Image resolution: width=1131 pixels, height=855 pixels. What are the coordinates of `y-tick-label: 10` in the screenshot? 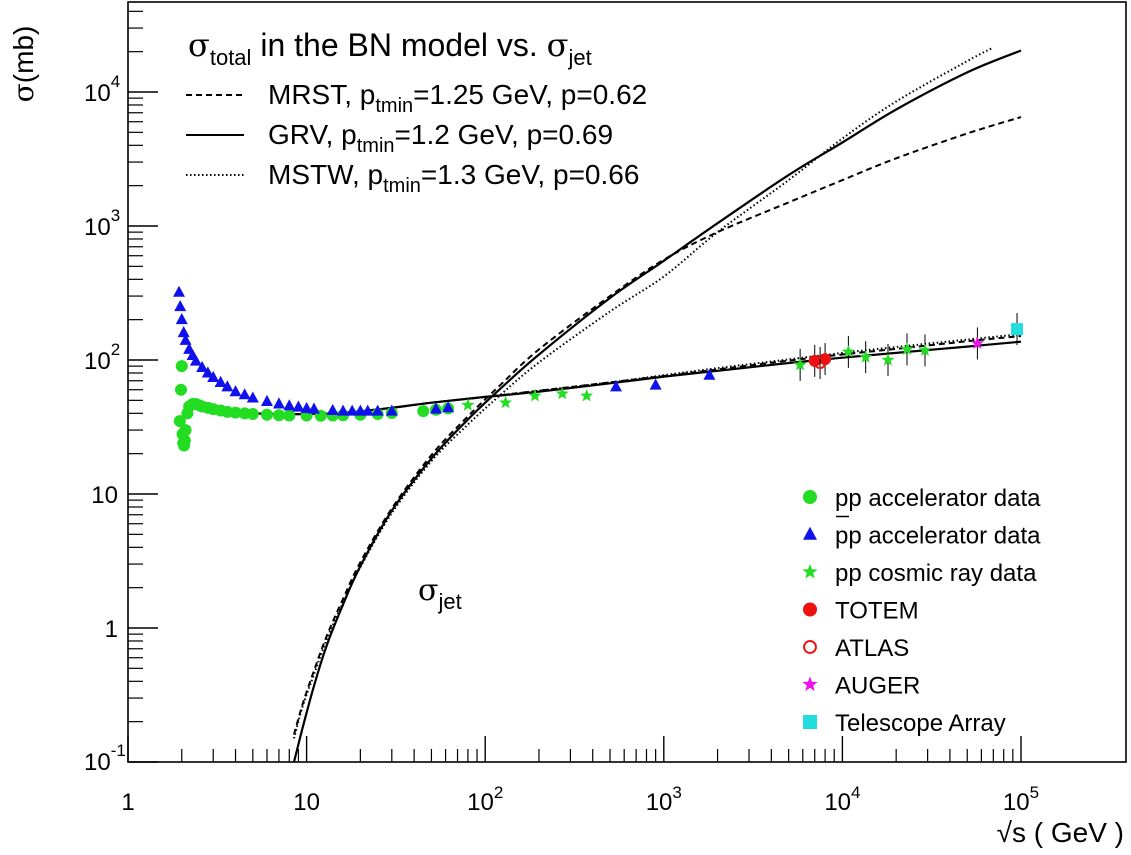 It's located at (104, 495).